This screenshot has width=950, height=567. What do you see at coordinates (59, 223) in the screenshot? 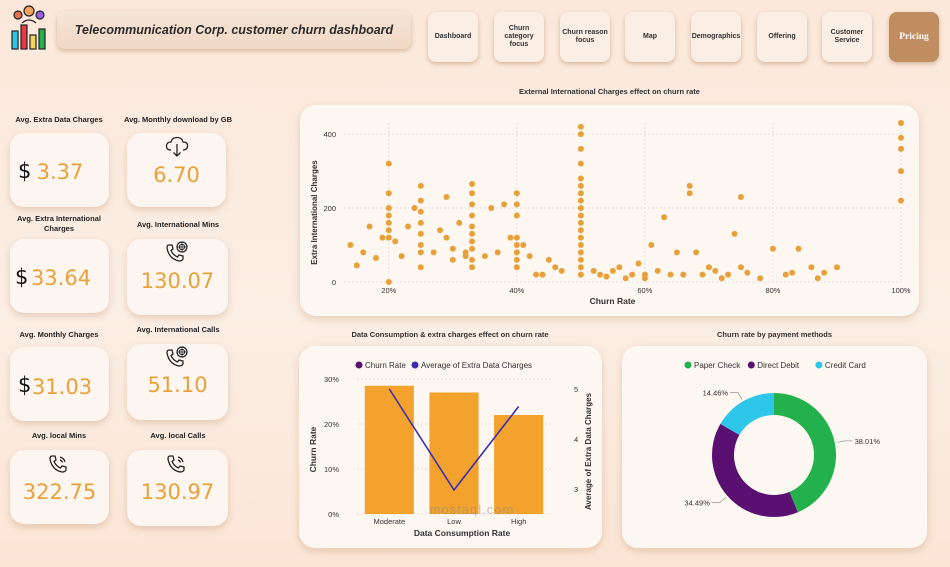
I see `kpi-label-extra-international-charges: Avg. Extra International Charges` at bounding box center [59, 223].